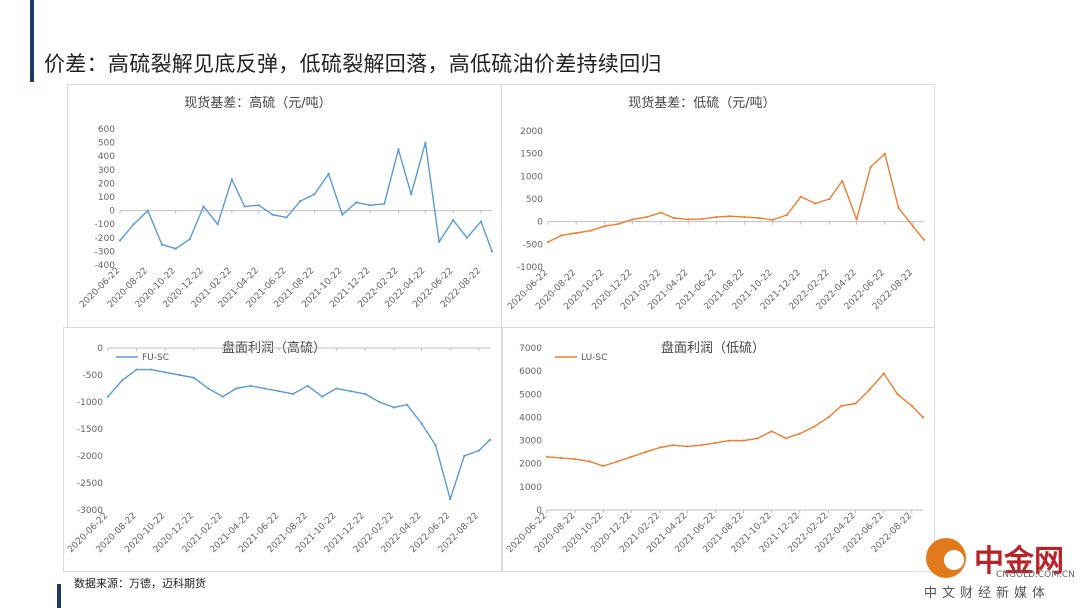 The width and height of the screenshot is (1080, 608). Describe the element at coordinates (90, 403) in the screenshot. I see `y-tick-label: -1000` at that location.